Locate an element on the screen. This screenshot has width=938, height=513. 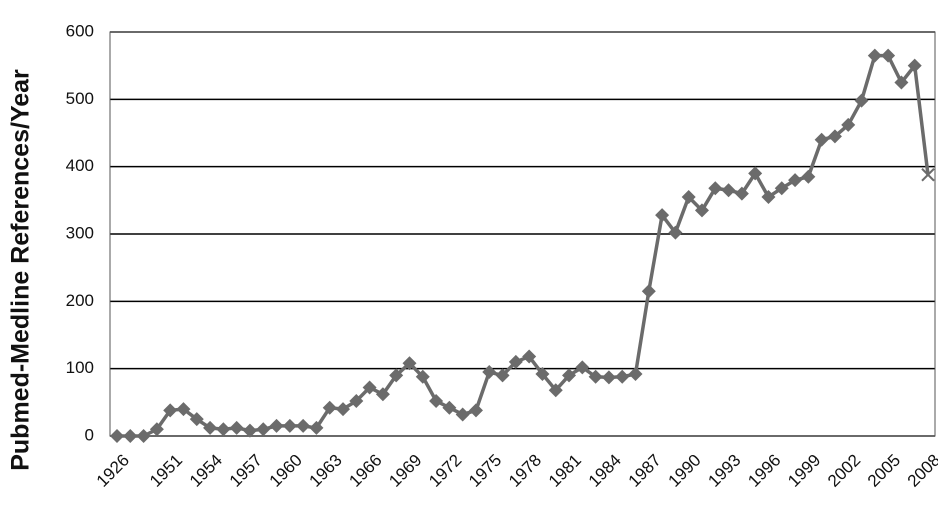
x-tick-label: 1966 is located at coordinates (365, 471).